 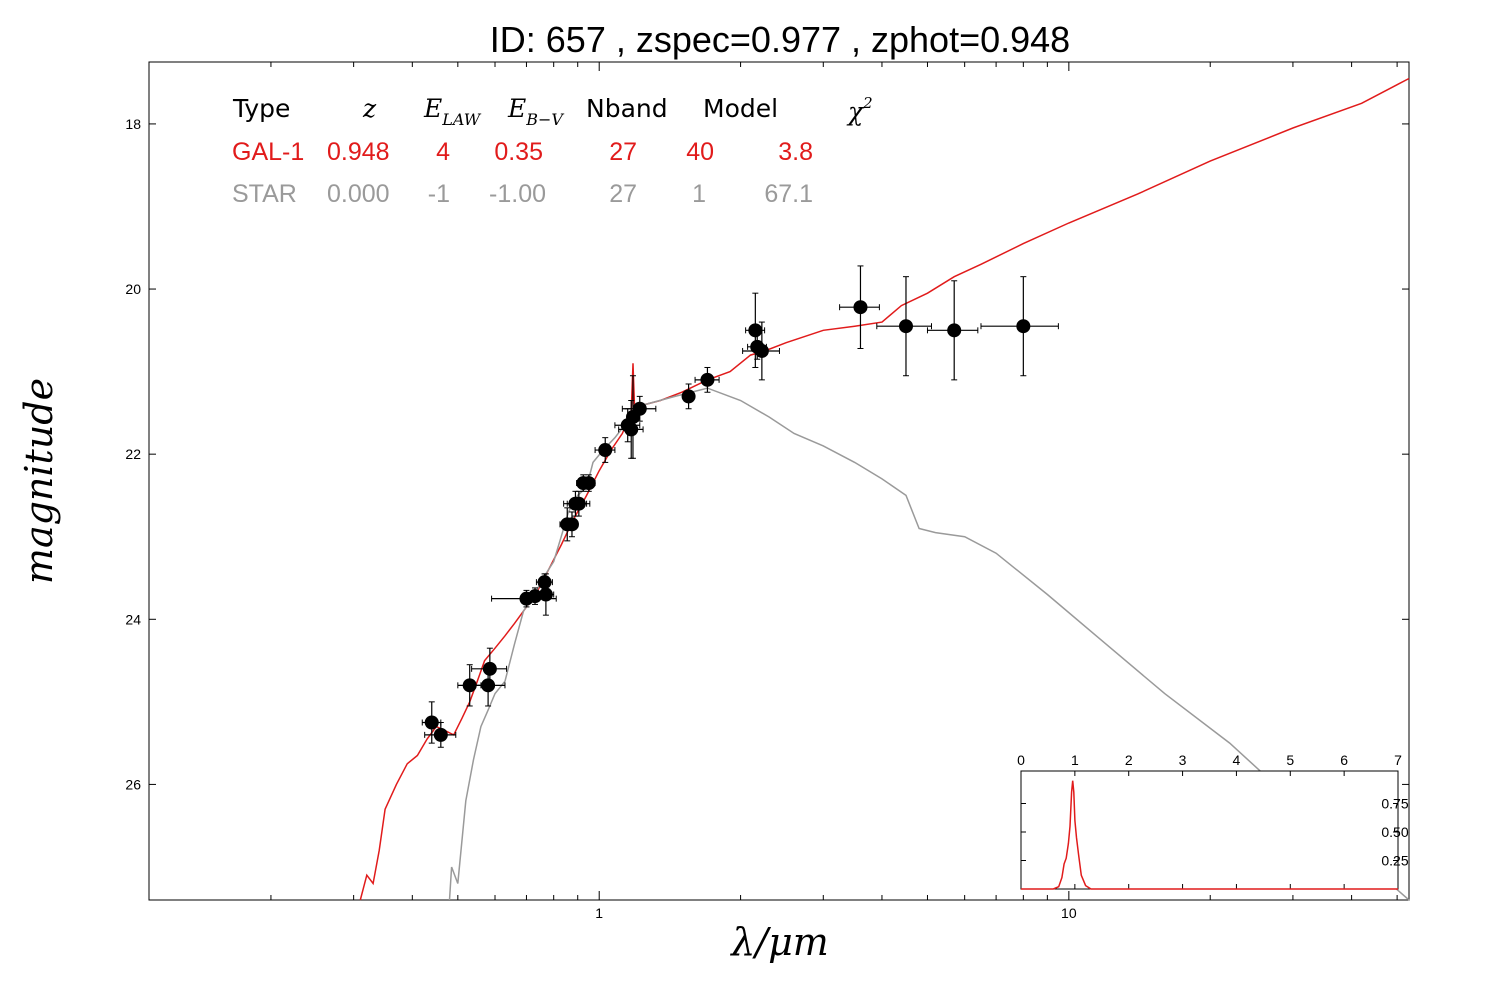 What do you see at coordinates (1394, 861) in the screenshot?
I see `inset-y-tick-label: 0.25` at bounding box center [1394, 861].